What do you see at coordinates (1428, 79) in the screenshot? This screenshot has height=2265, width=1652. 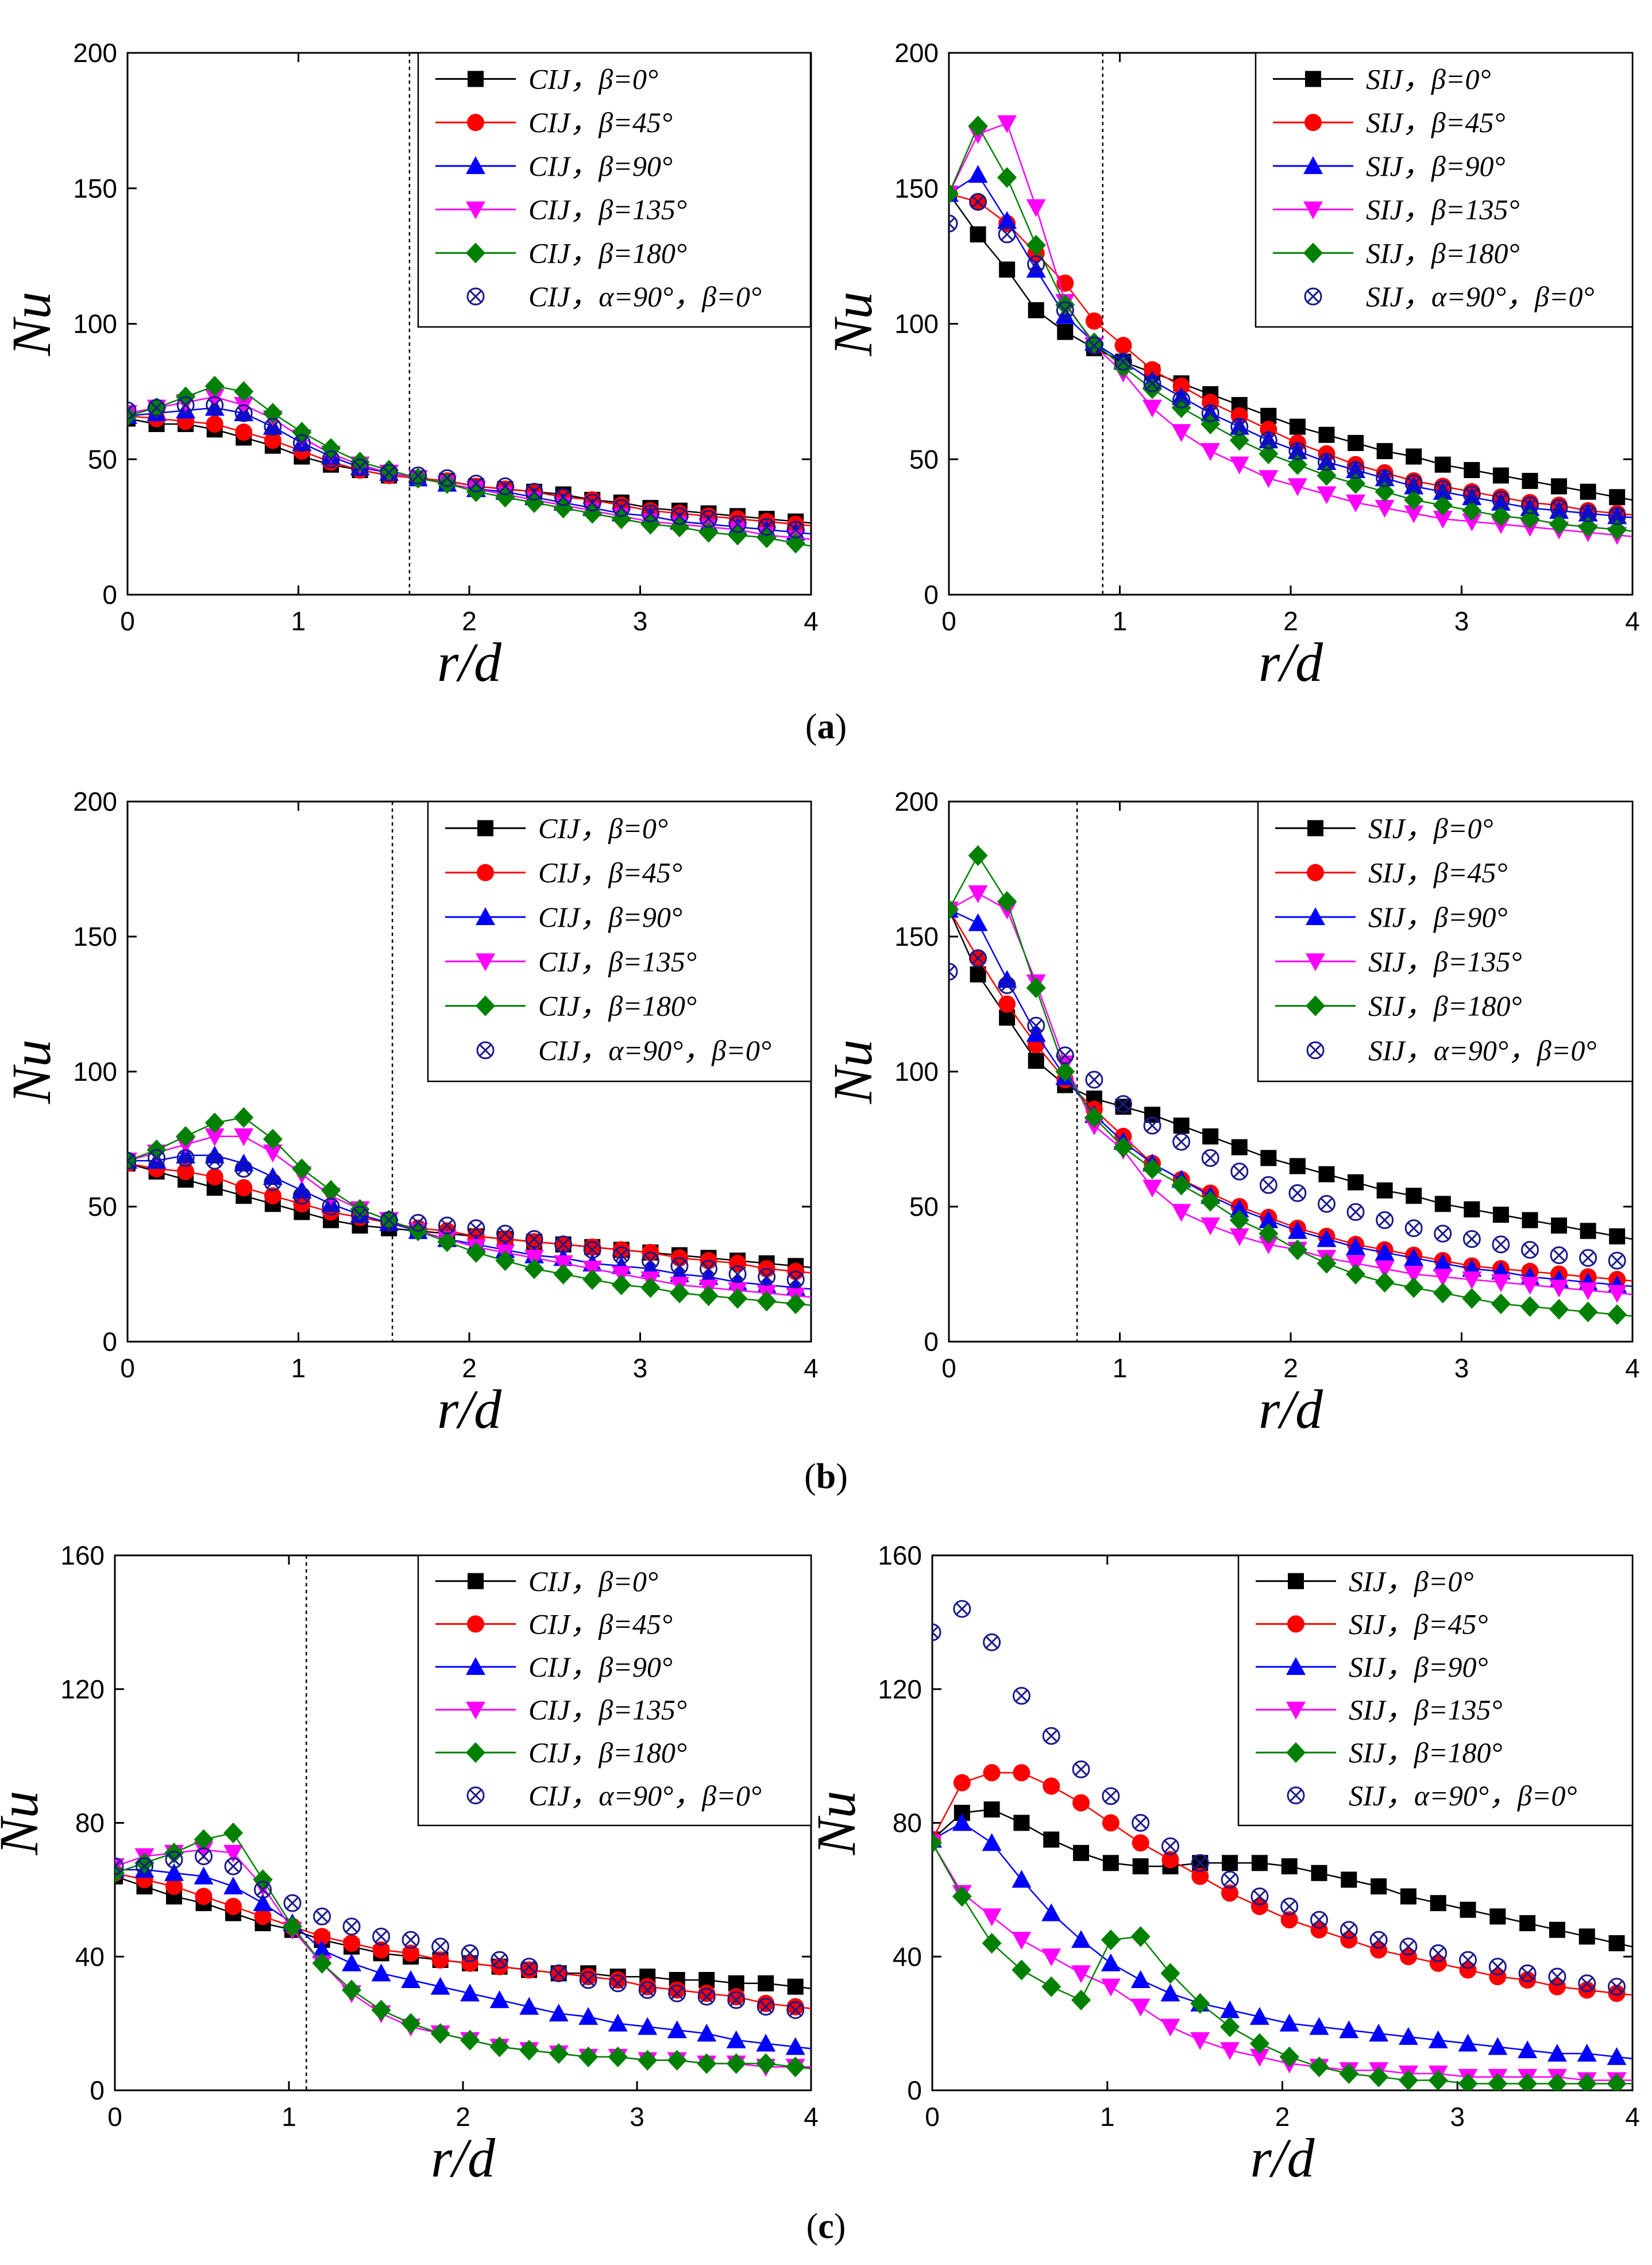 I see `legend-label-b0: SIJ，β=0°` at bounding box center [1428, 79].